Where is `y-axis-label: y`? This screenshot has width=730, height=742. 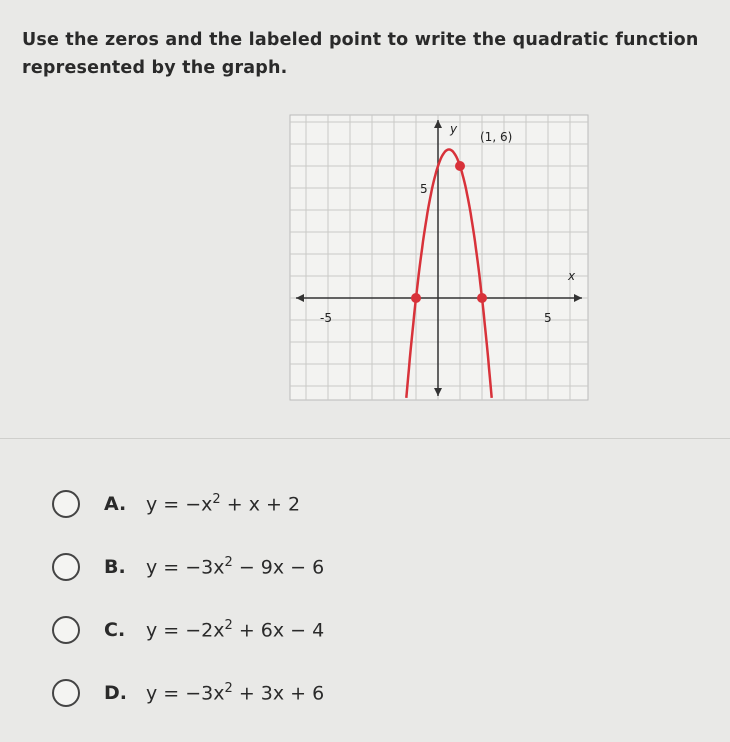 y-axis-label: y is located at coordinates (453, 129).